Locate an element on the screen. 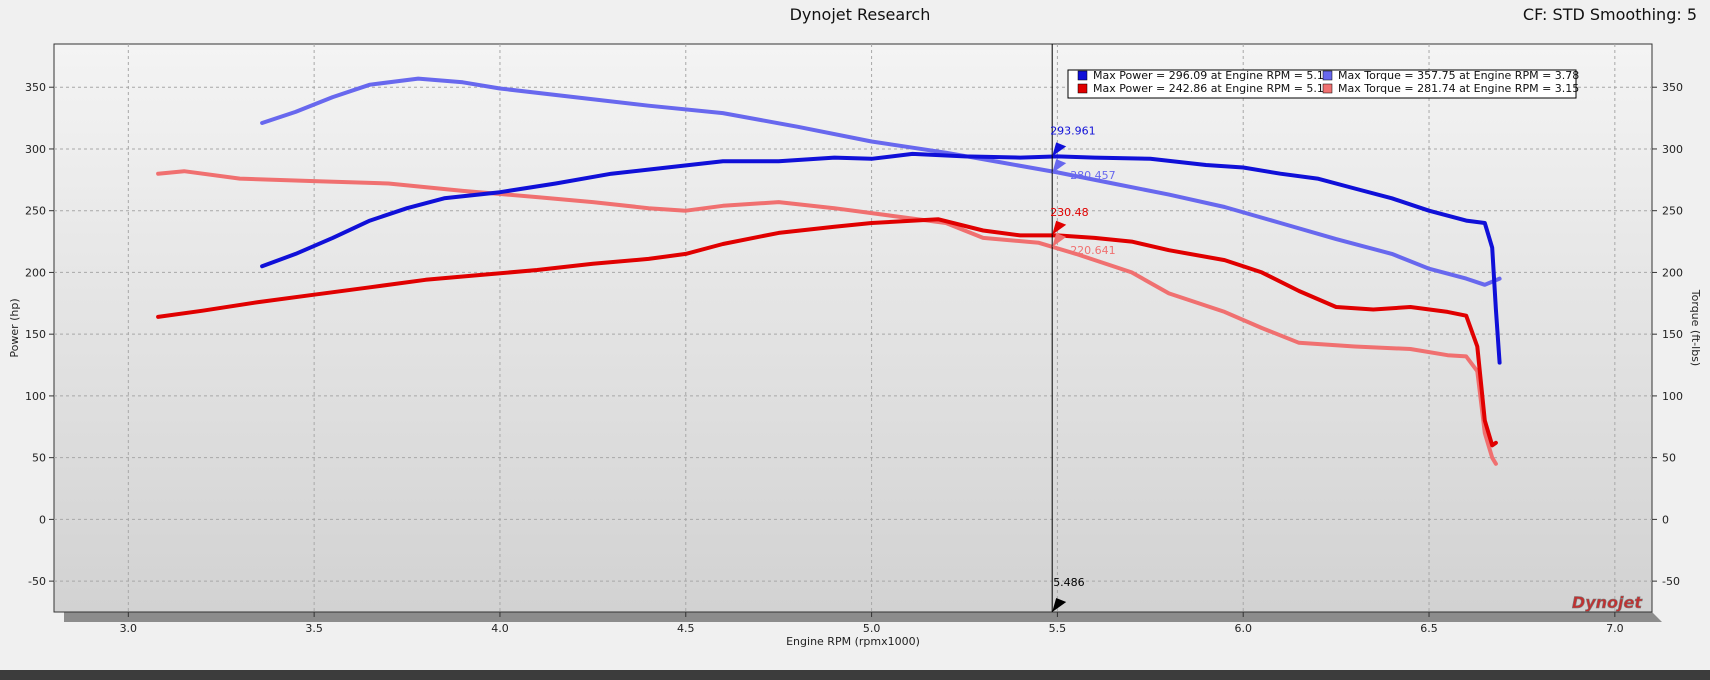  settings-readout: CF: STD Smoothing: 5 is located at coordinates (1610, 14).